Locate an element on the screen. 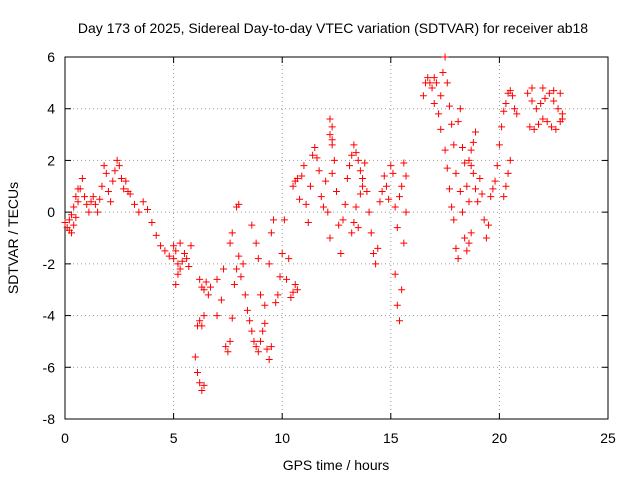  y-tick-label: 6 is located at coordinates (51, 57).